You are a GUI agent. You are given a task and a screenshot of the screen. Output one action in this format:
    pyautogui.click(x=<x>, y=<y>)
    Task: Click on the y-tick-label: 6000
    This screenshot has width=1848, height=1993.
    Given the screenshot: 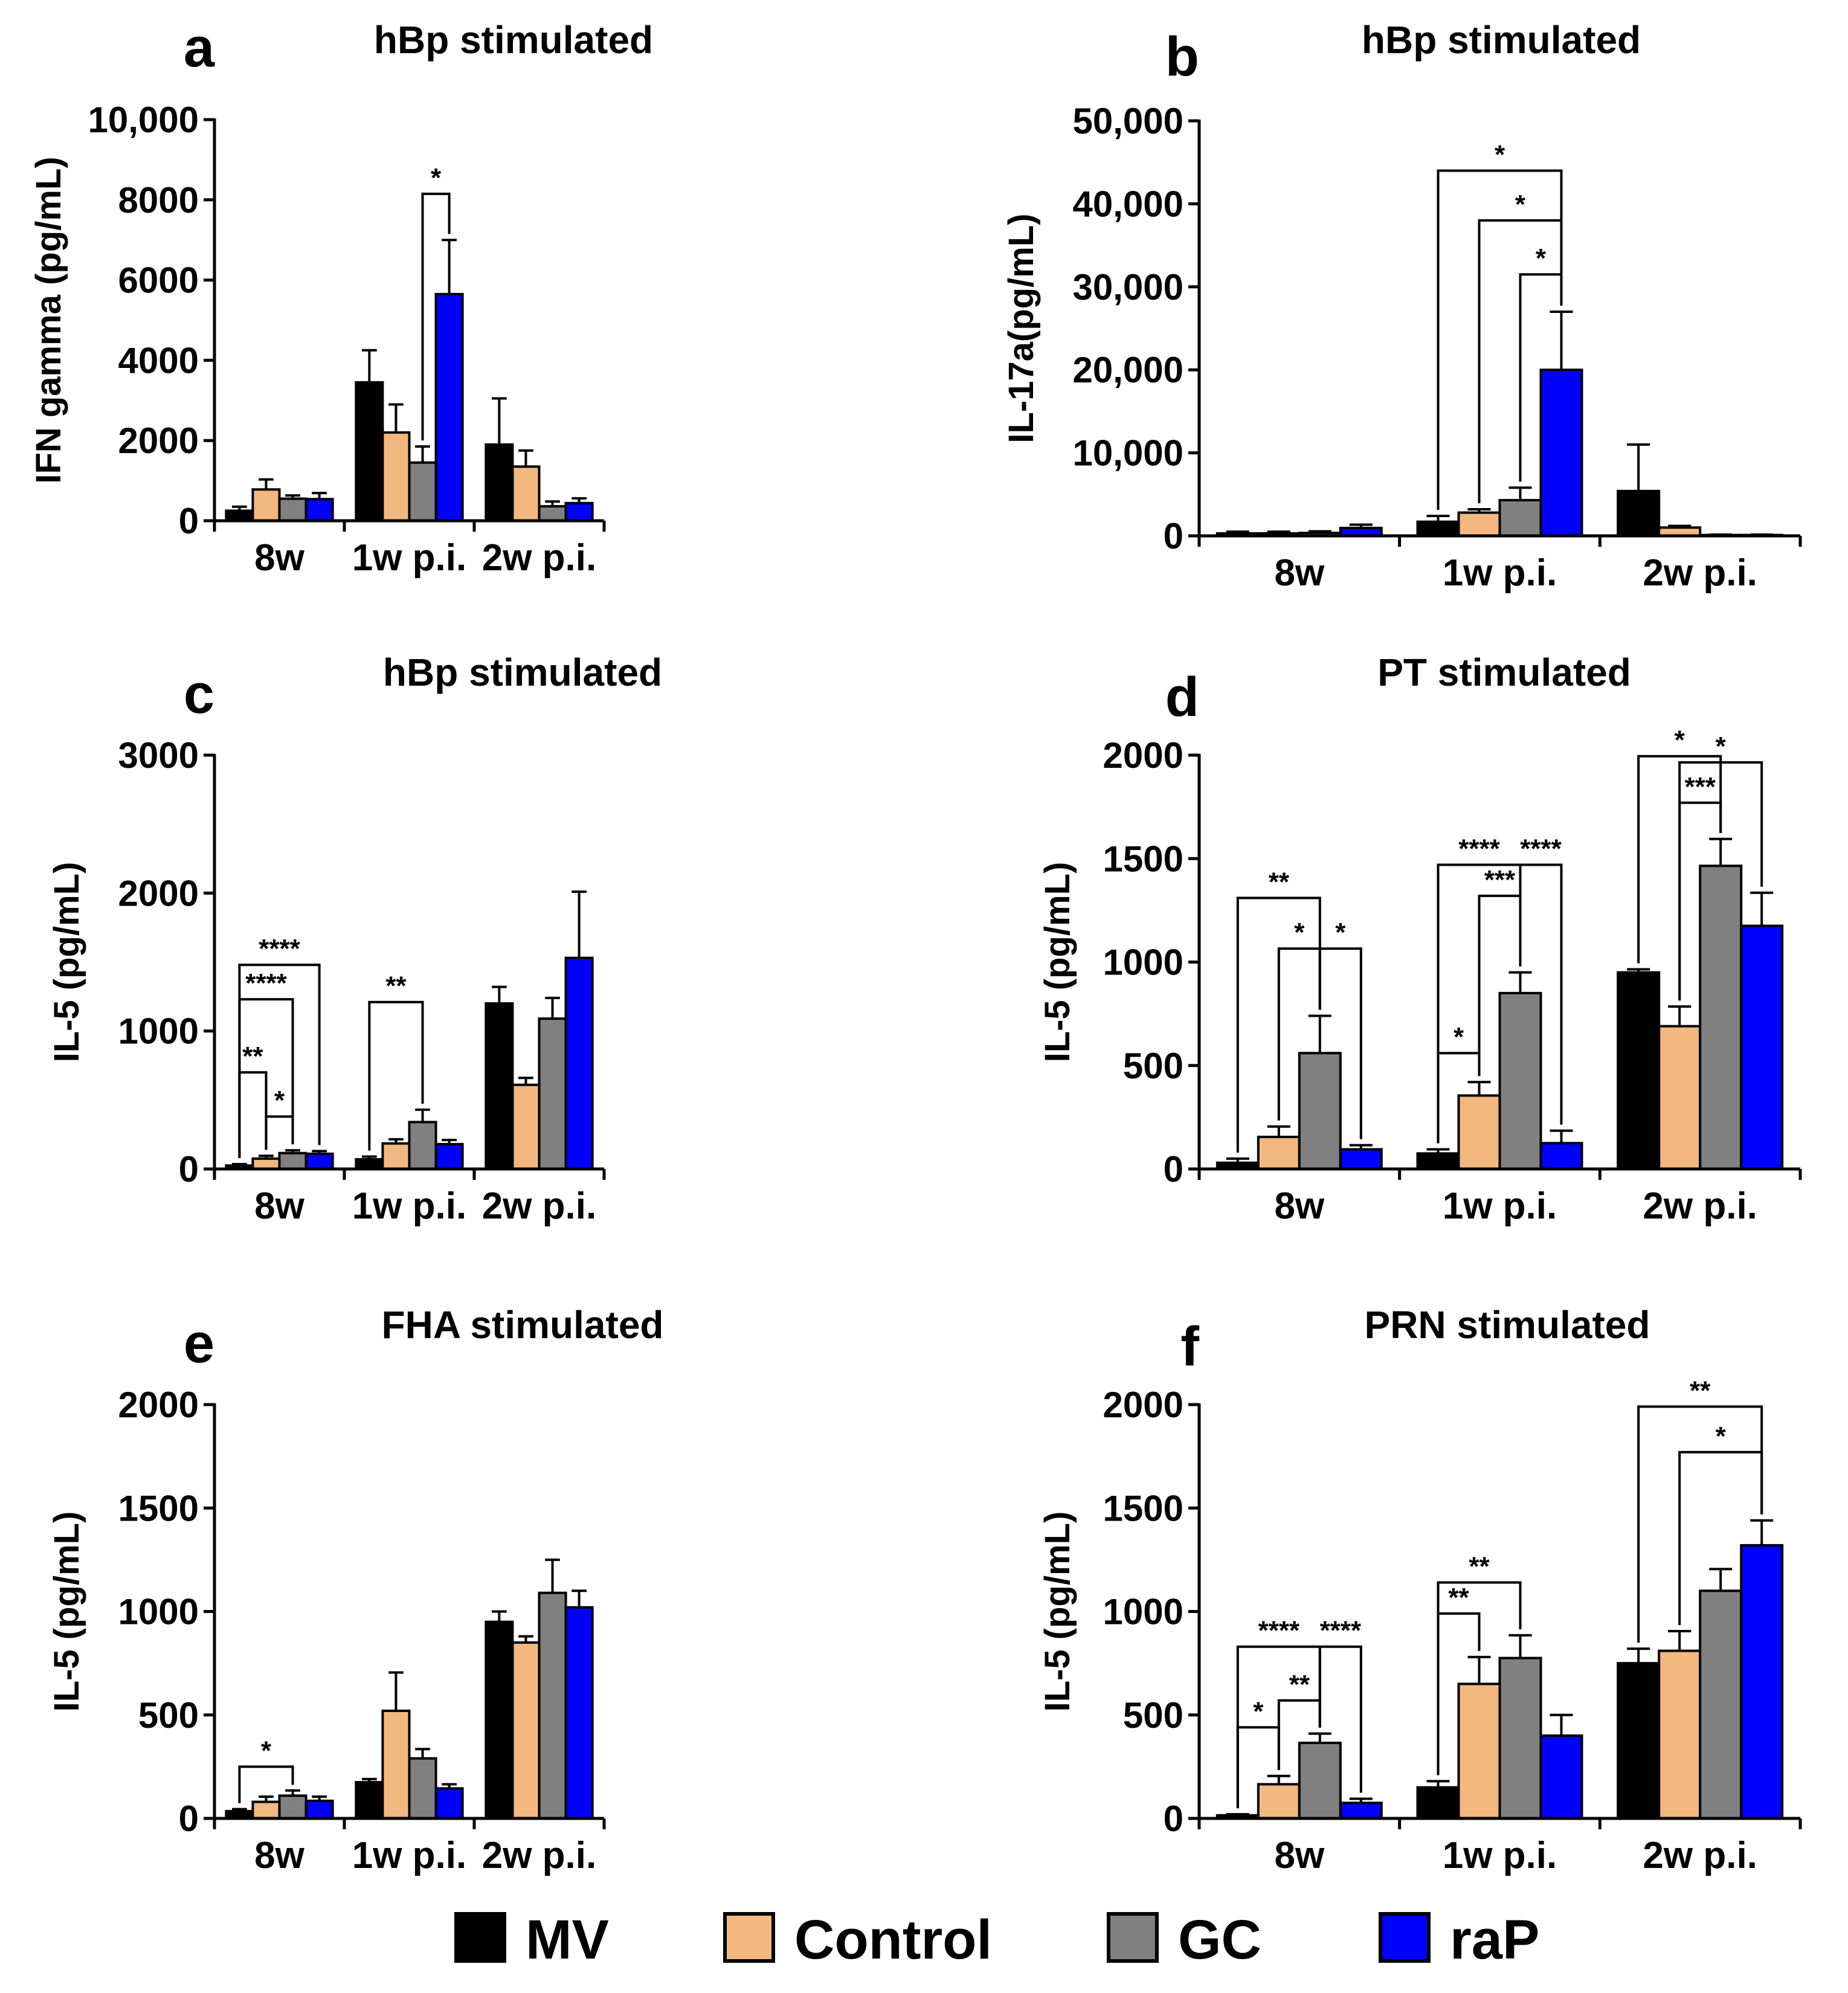 What is the action you would take?
    pyautogui.click(x=159, y=280)
    